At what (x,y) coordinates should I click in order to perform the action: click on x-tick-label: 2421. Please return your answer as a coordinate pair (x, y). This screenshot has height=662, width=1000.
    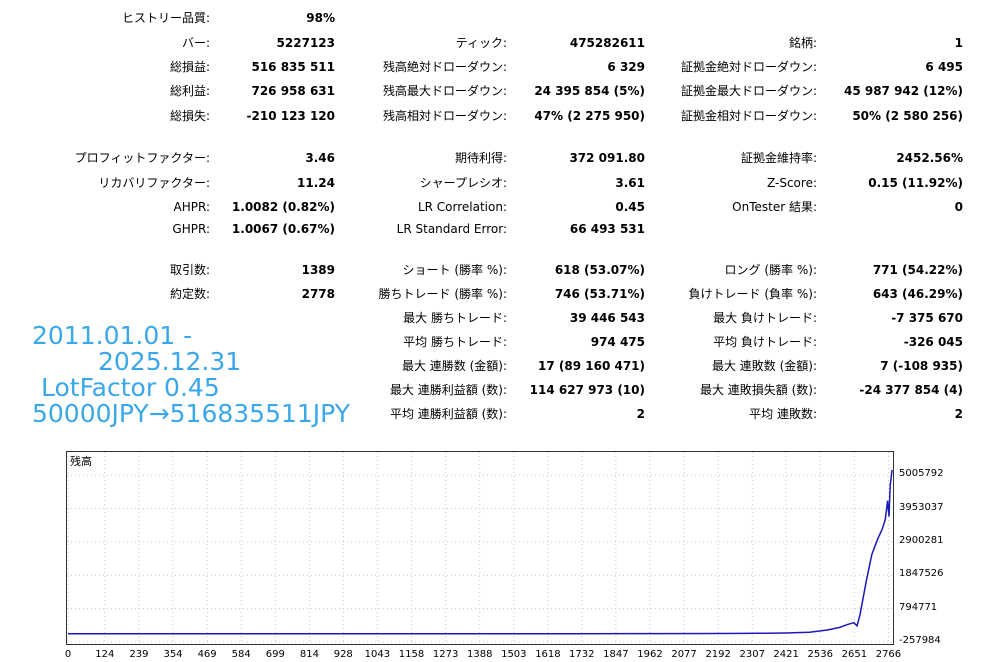
    Looking at the image, I should click on (786, 654).